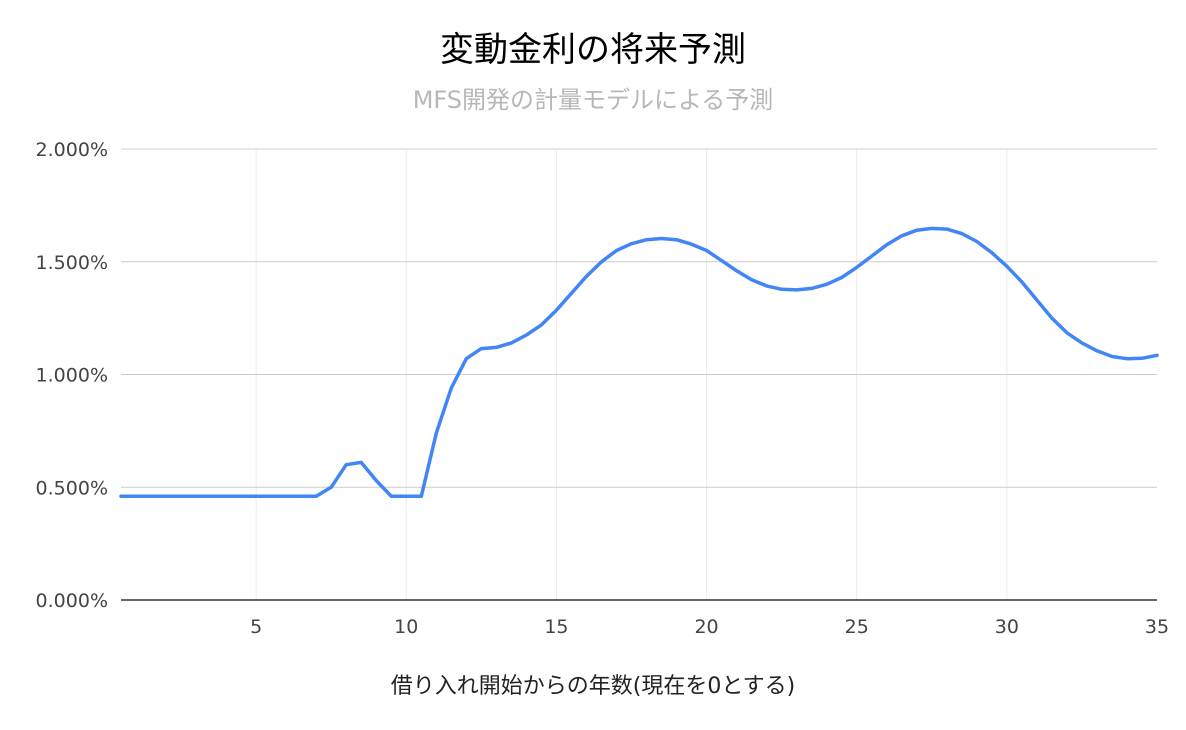  I want to click on y-tick-label: 1.000%, so click(72, 376).